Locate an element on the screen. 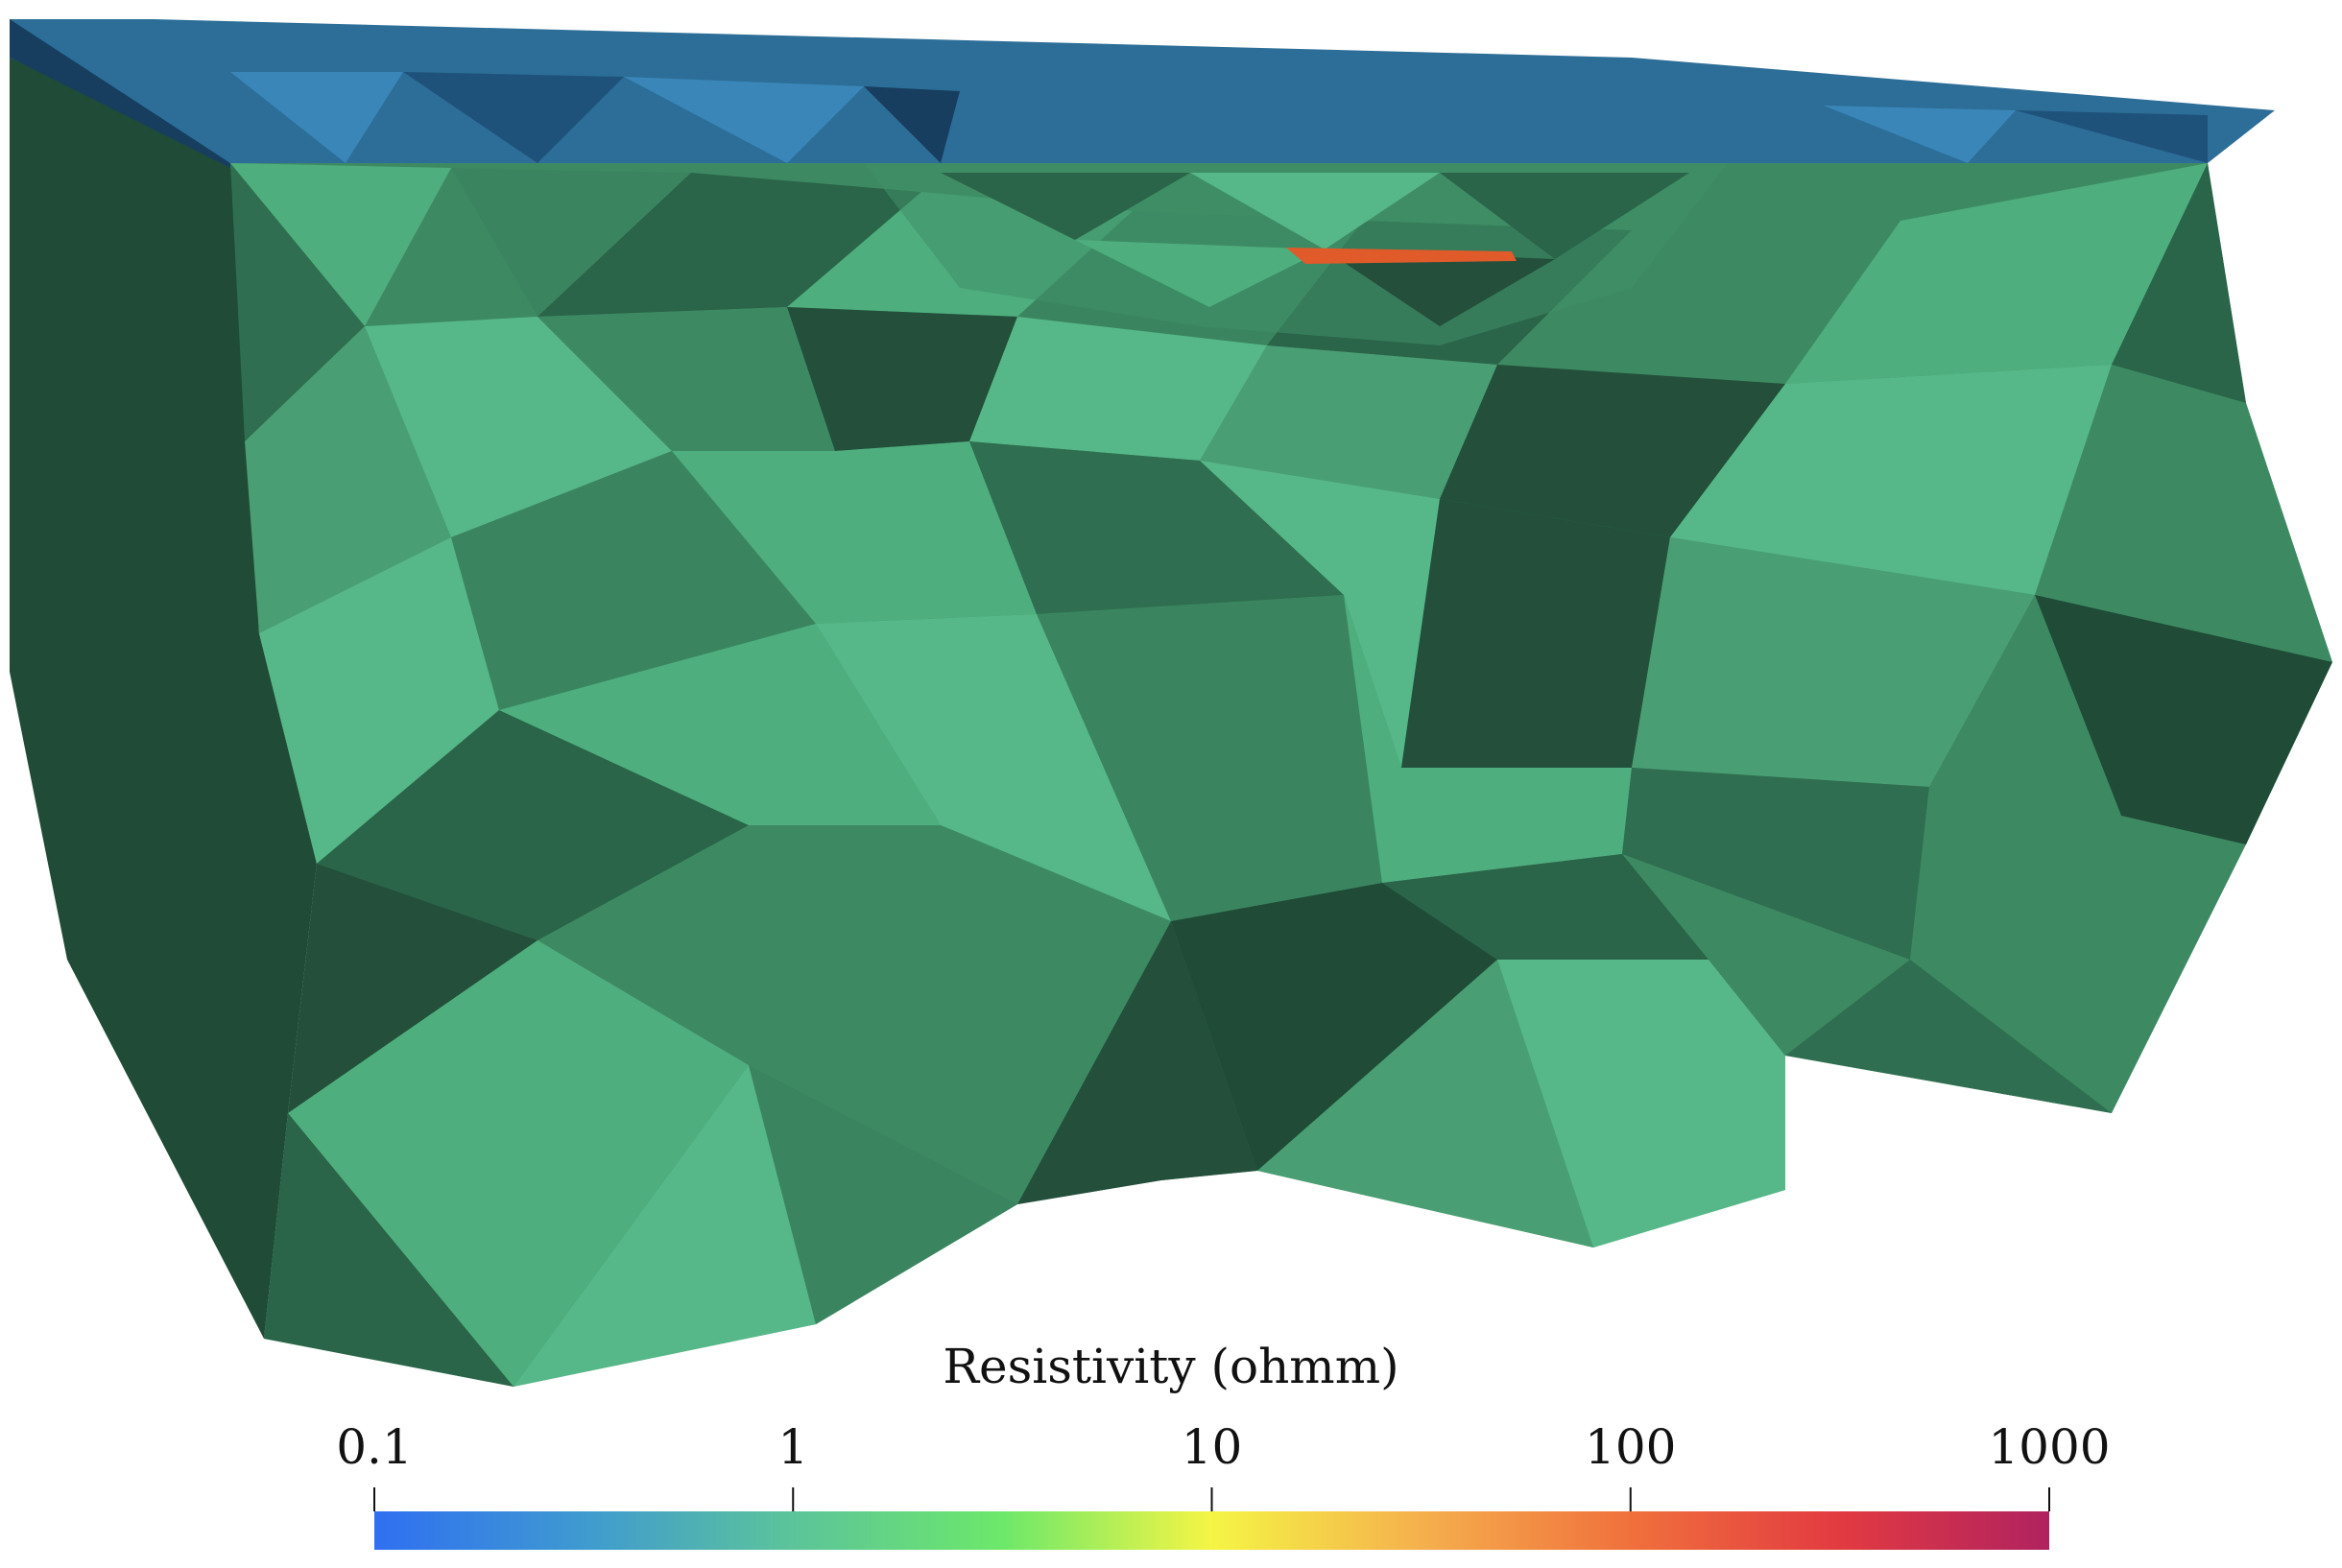  colorbar-gradient is located at coordinates (1211, 1530).